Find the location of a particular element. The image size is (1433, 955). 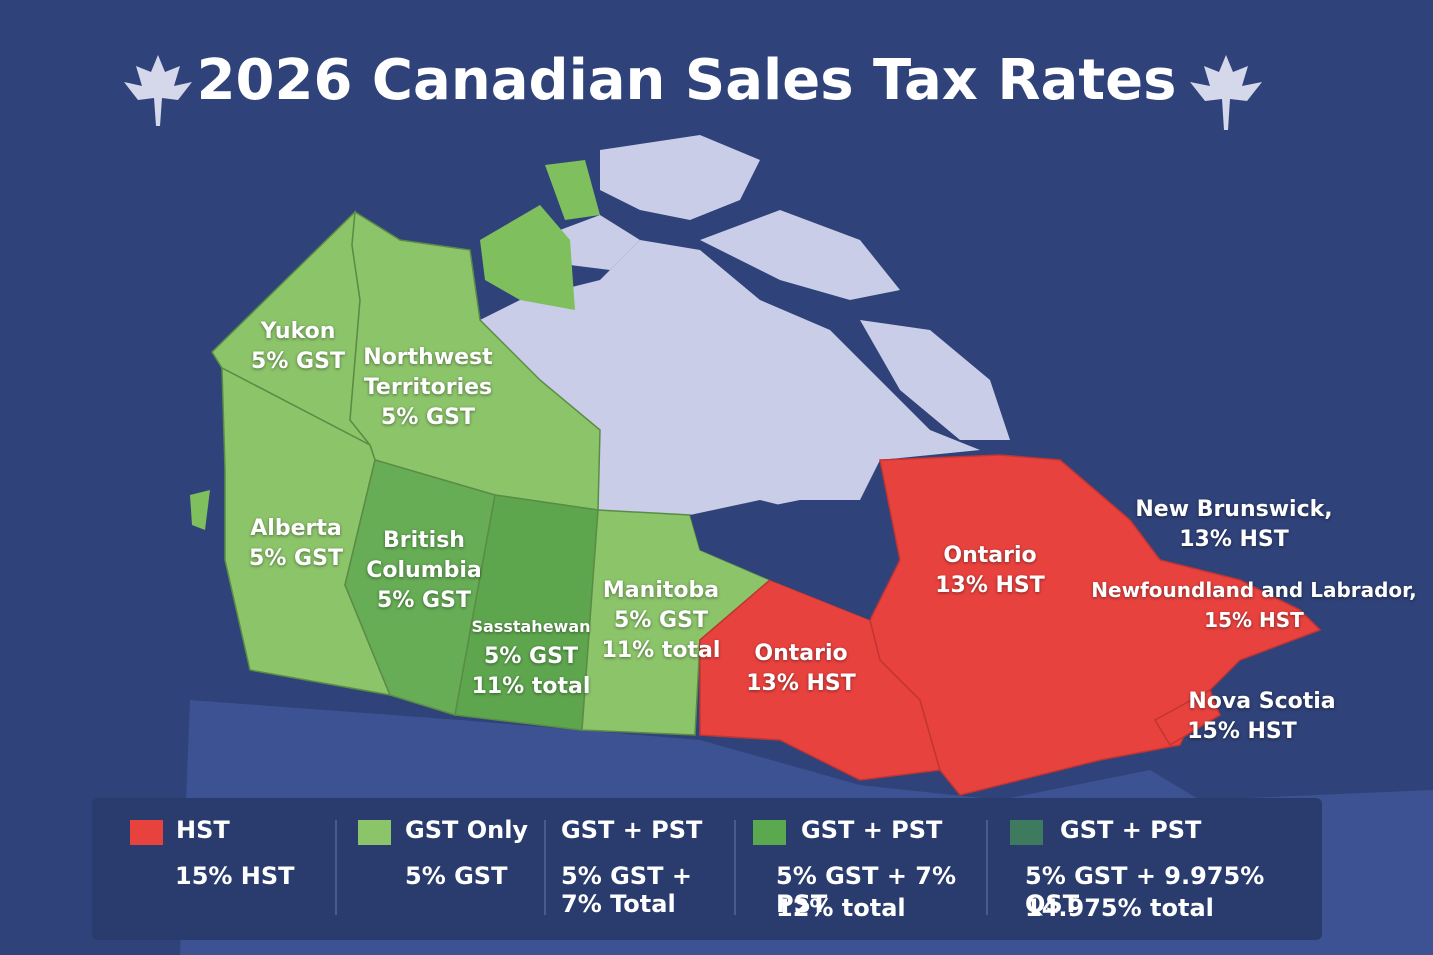

region-label: Sasstahewan 5% GST 11% total is located at coordinates (530, 657).